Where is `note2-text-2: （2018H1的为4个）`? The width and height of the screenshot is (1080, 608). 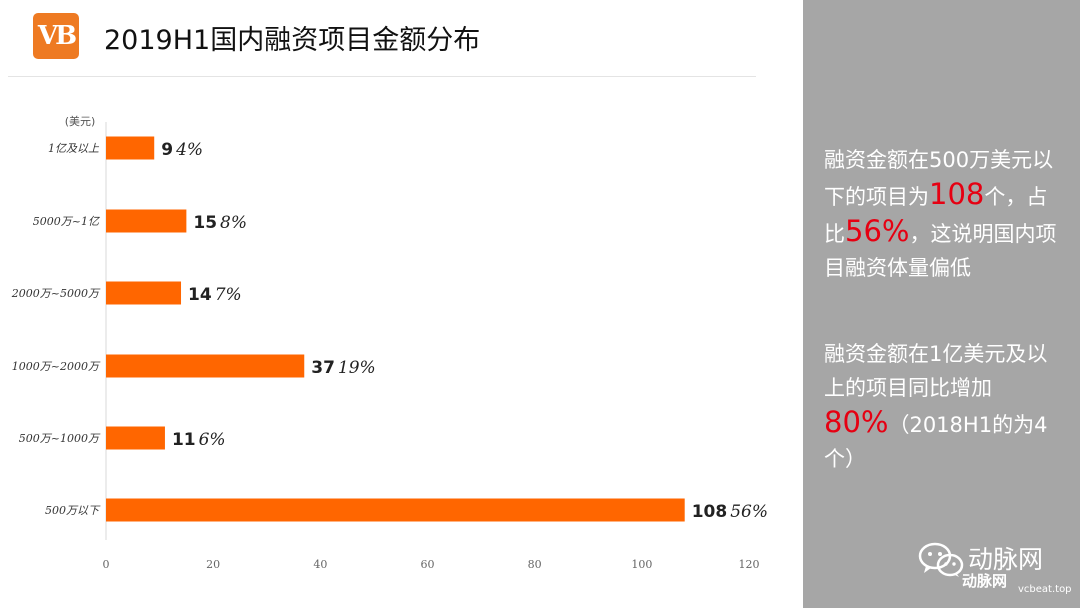 note2-text-2: （2018H1的为4个） is located at coordinates (936, 442).